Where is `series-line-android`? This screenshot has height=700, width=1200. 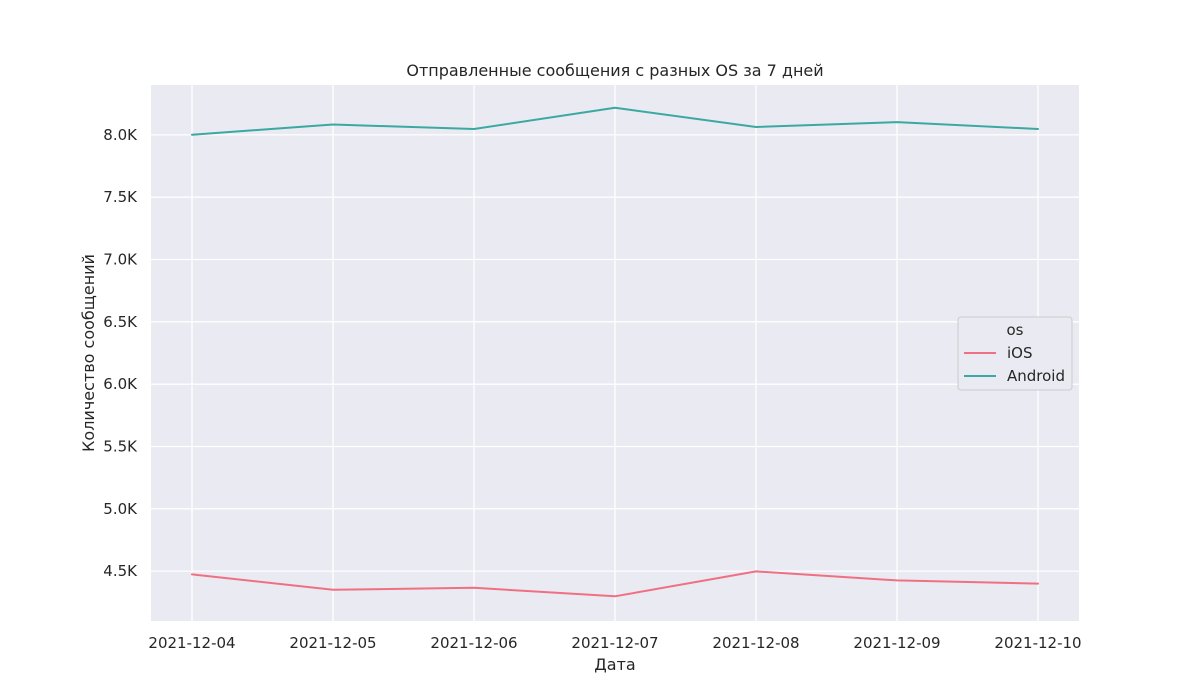
series-line-android is located at coordinates (615, 121).